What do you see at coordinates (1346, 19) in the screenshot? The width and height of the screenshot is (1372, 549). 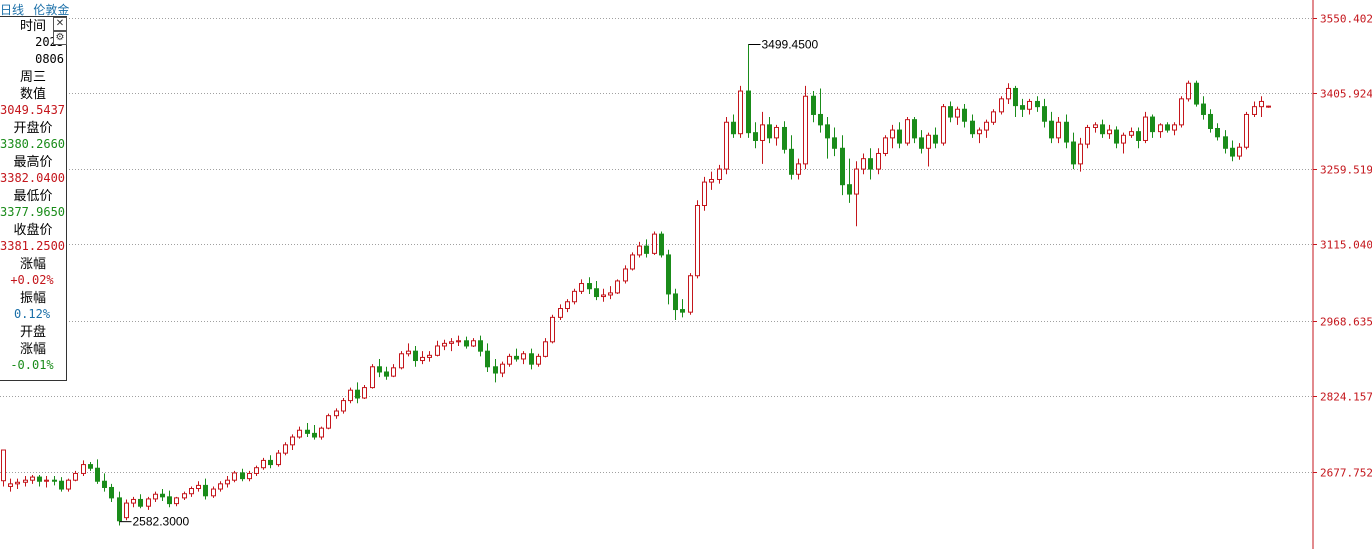 I see `y-tick-label: 3550.402` at bounding box center [1346, 19].